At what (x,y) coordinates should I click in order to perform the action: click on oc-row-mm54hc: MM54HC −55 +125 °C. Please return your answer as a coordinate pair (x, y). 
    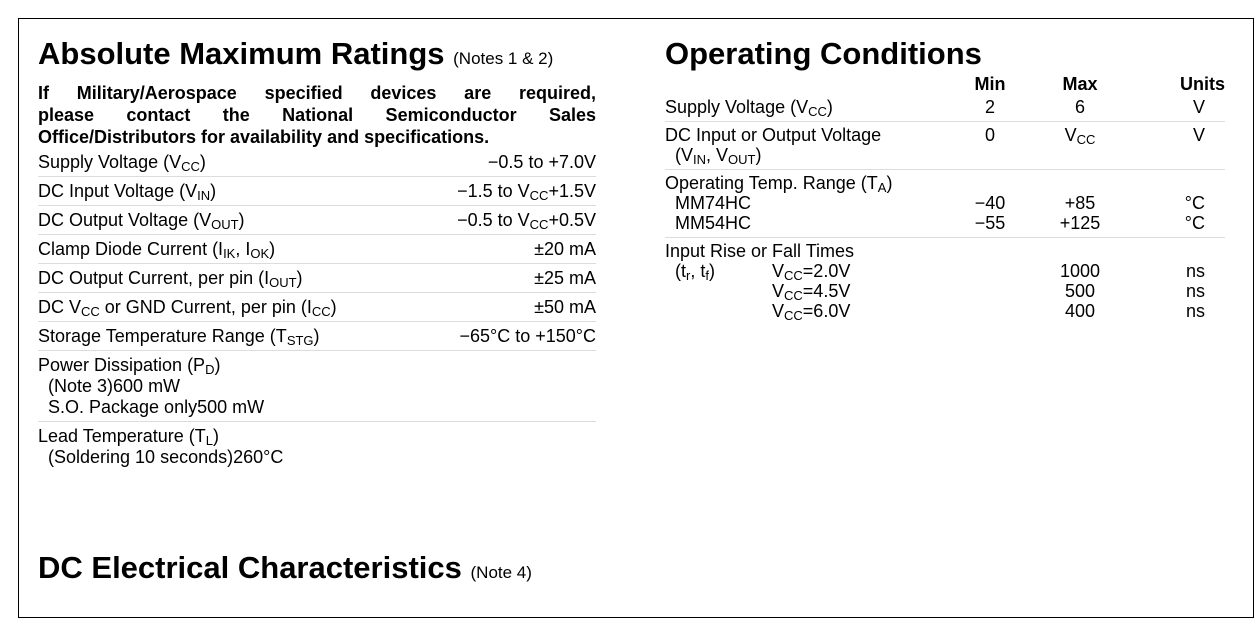
    Looking at the image, I should click on (940, 223).